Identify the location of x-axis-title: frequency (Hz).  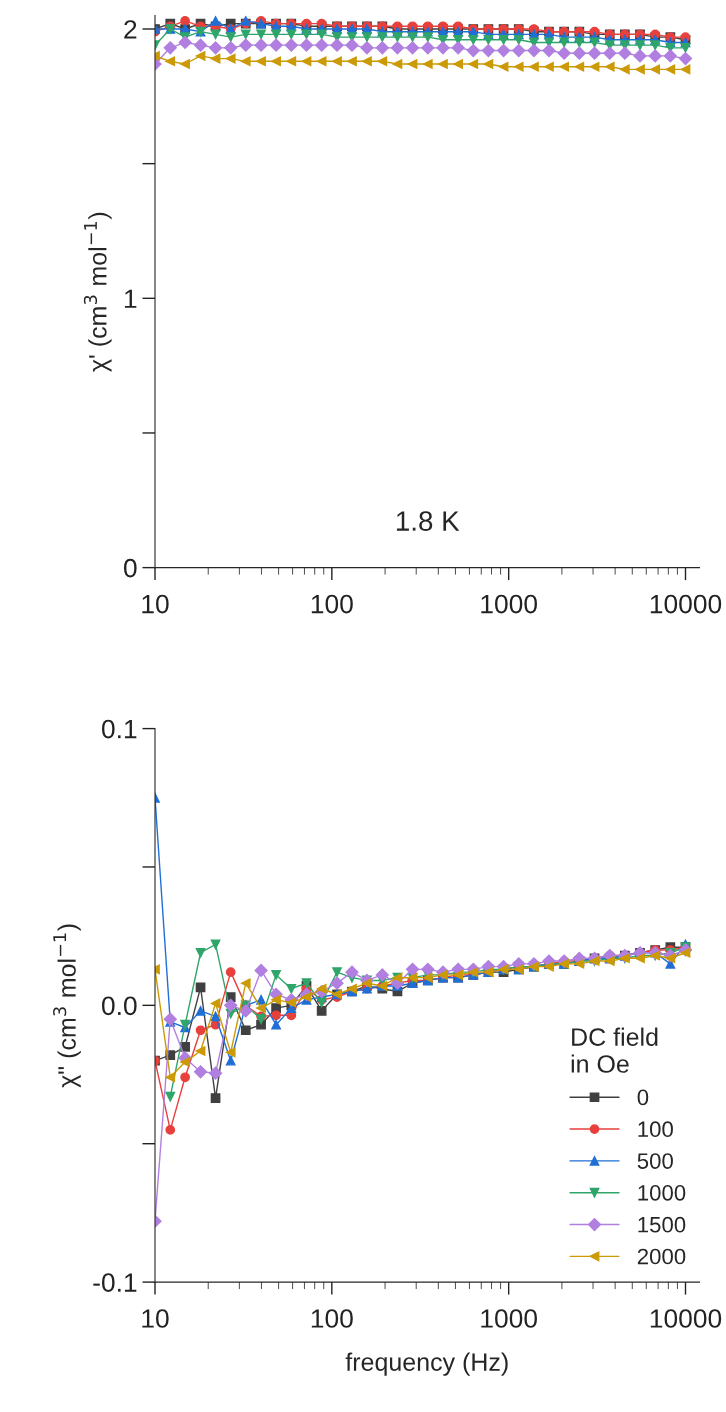
(426, 1364).